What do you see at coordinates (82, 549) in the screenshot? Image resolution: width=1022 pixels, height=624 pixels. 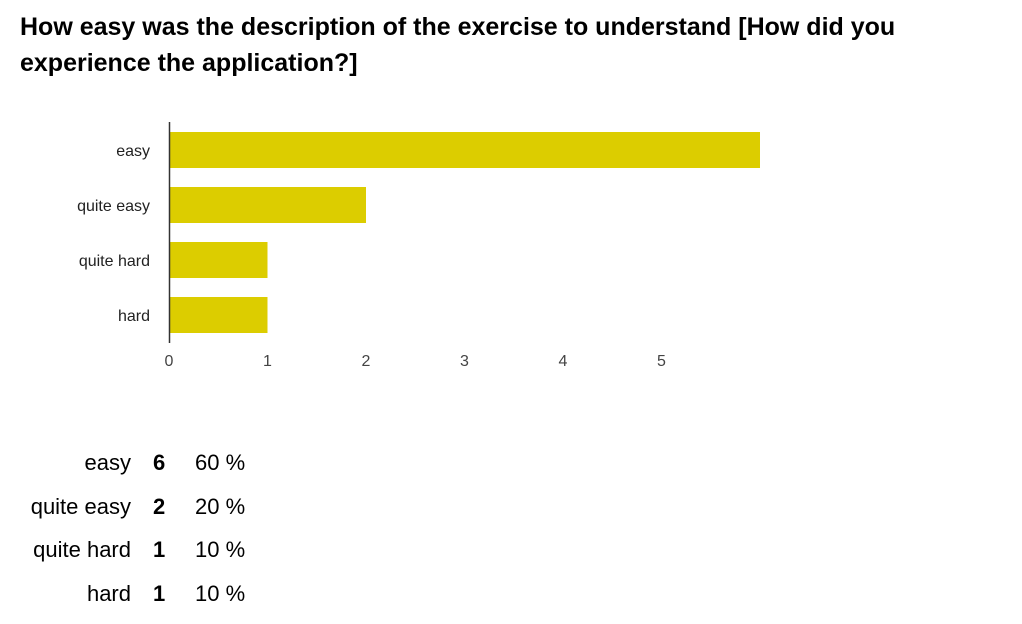 I see `summary-label: quite hard` at bounding box center [82, 549].